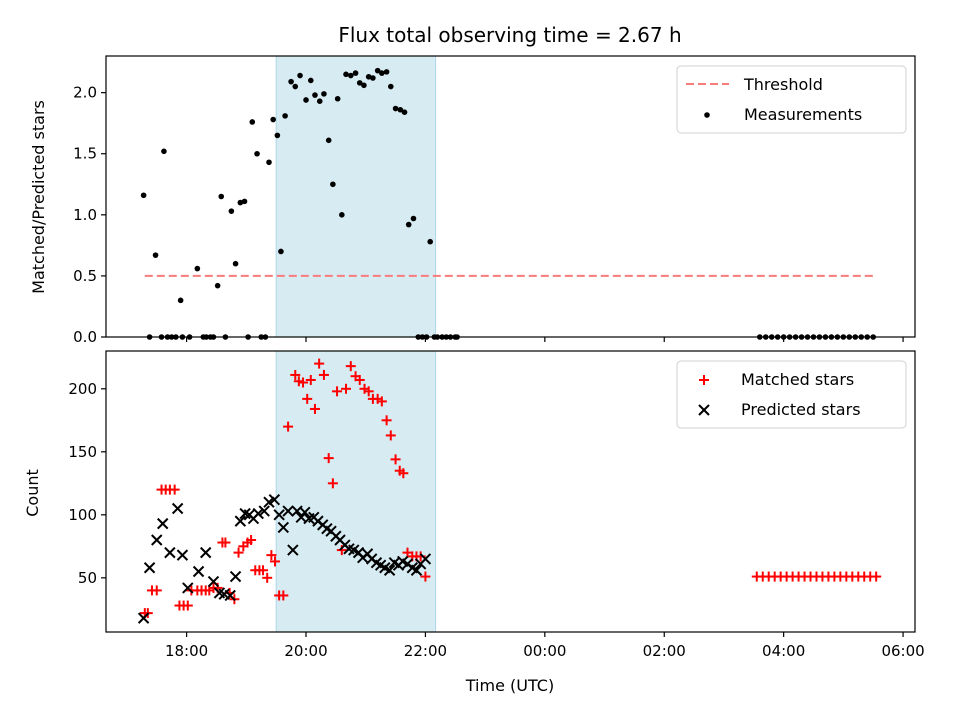  What do you see at coordinates (509, 685) in the screenshot?
I see `x-axis-label: Time (UTC)` at bounding box center [509, 685].